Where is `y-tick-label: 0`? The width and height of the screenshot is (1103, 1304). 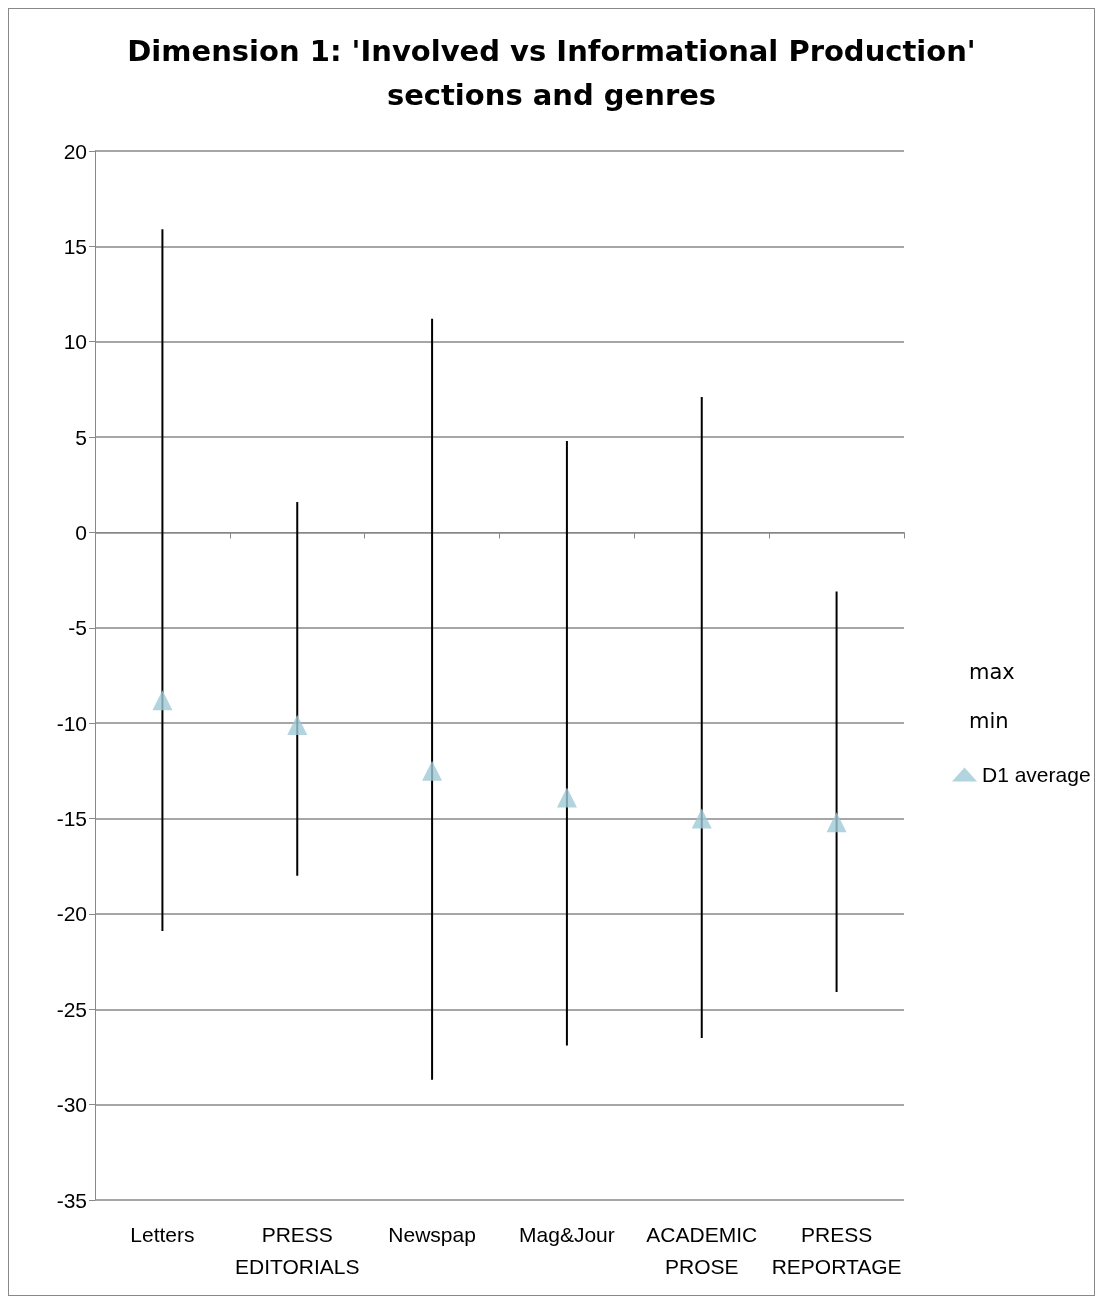 y-tick-label: 0 is located at coordinates (81, 532).